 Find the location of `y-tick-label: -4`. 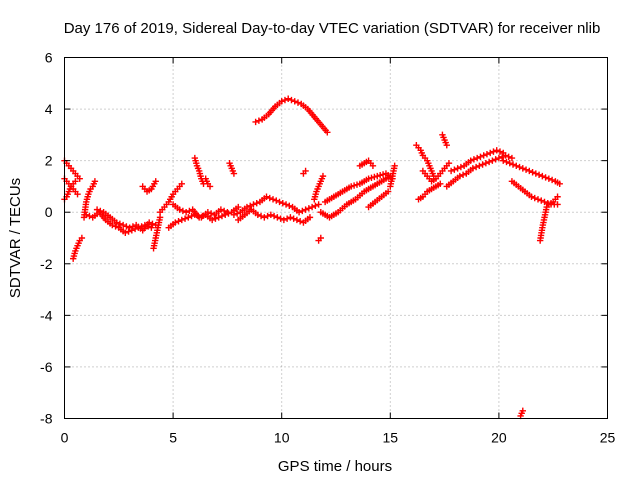

y-tick-label: -4 is located at coordinates (46, 315).